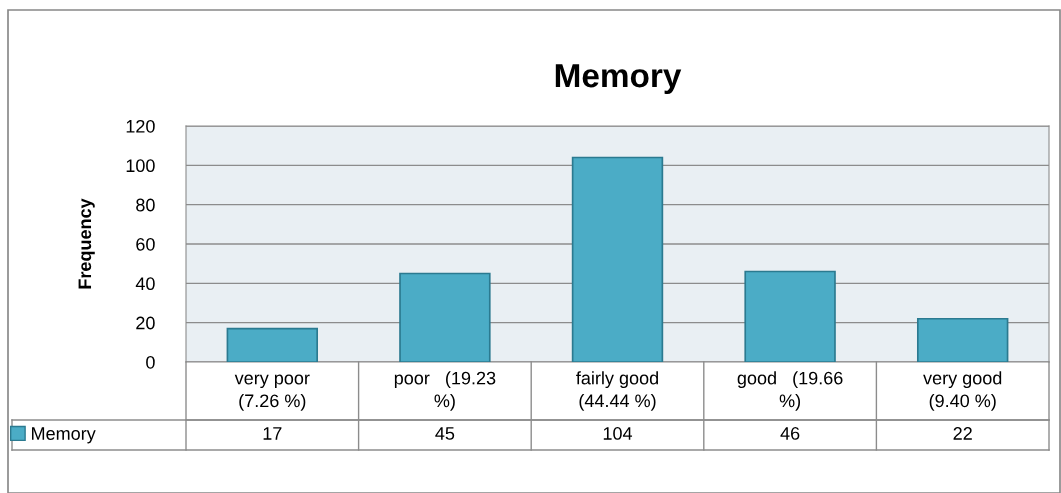 This screenshot has height=493, width=1061. I want to click on y-tick-label: 40, so click(145, 284).